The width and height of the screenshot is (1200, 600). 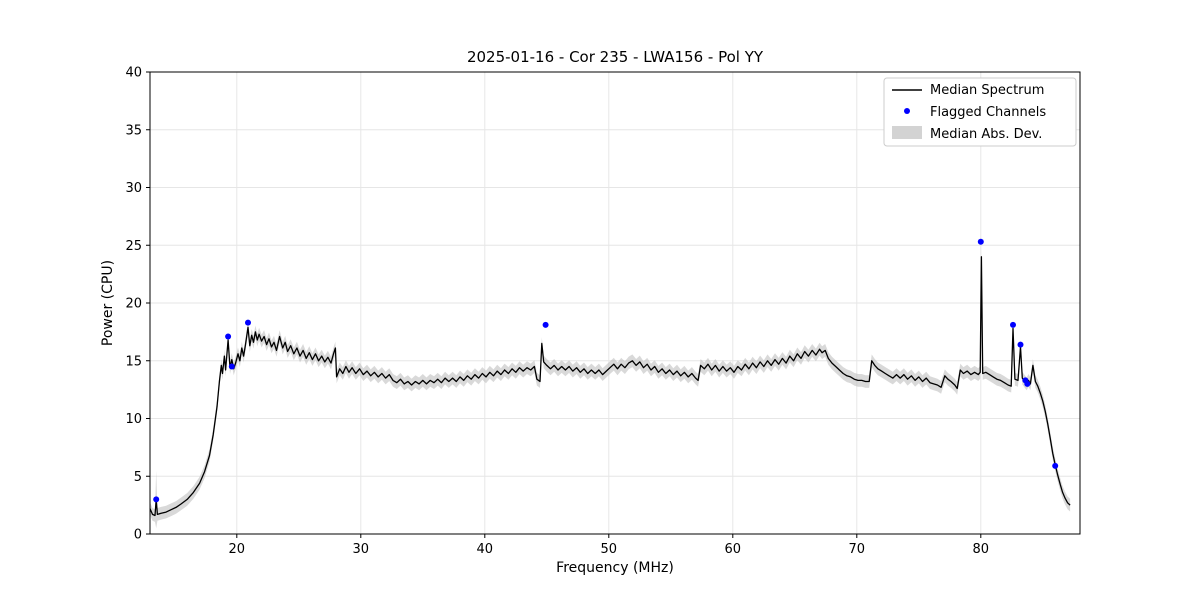 What do you see at coordinates (237, 549) in the screenshot?
I see `x-tick-label: 20` at bounding box center [237, 549].